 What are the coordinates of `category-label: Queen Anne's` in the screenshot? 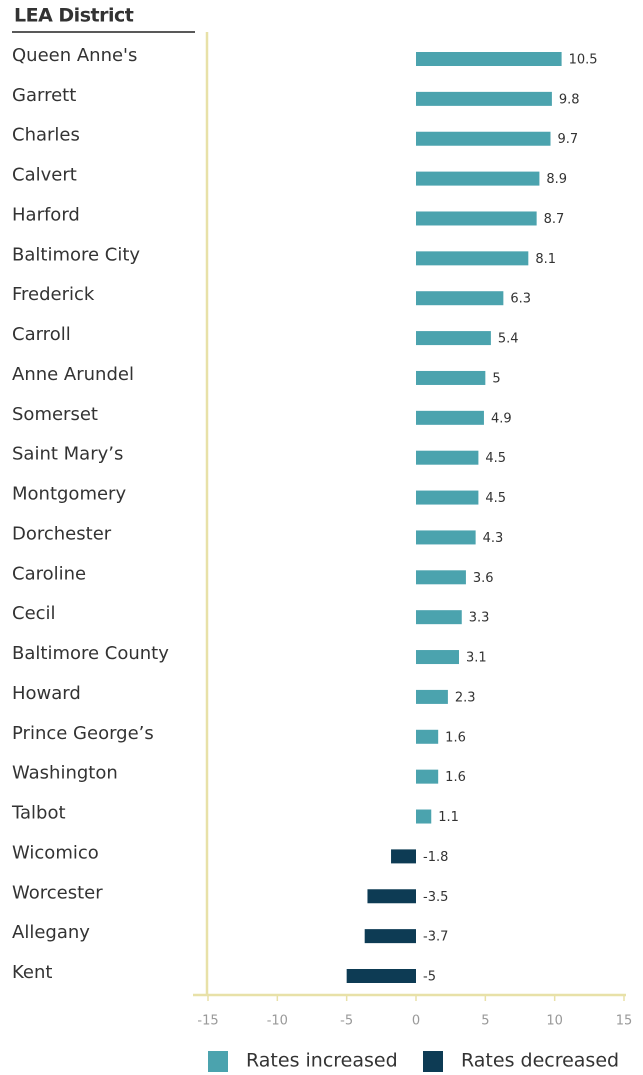 It's located at (74, 55).